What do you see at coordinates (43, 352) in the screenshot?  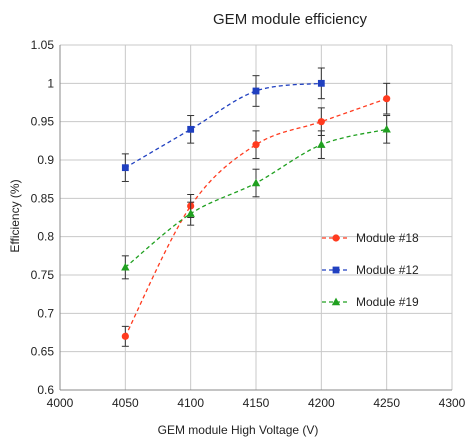 I see `y-tick-label: 0.65` at bounding box center [43, 352].